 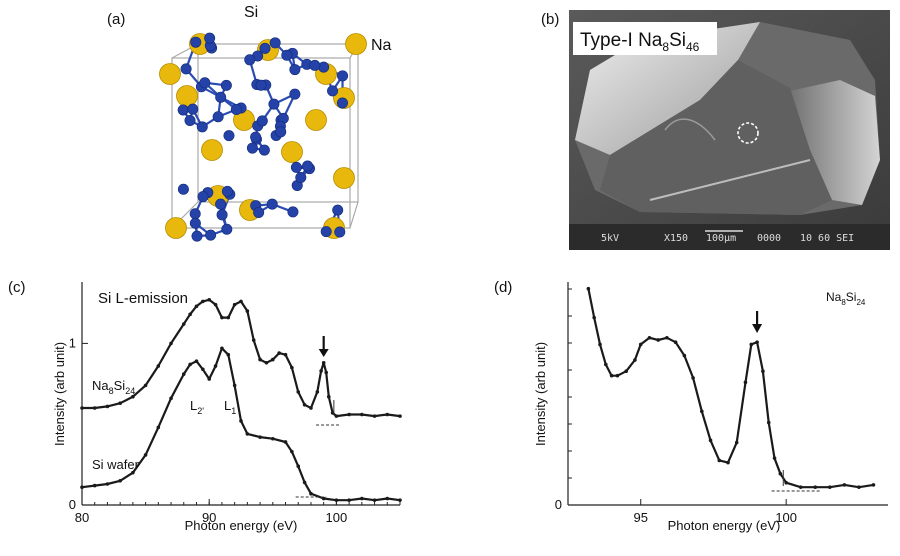 I want to click on atom-sites, so click(x=263, y=137).